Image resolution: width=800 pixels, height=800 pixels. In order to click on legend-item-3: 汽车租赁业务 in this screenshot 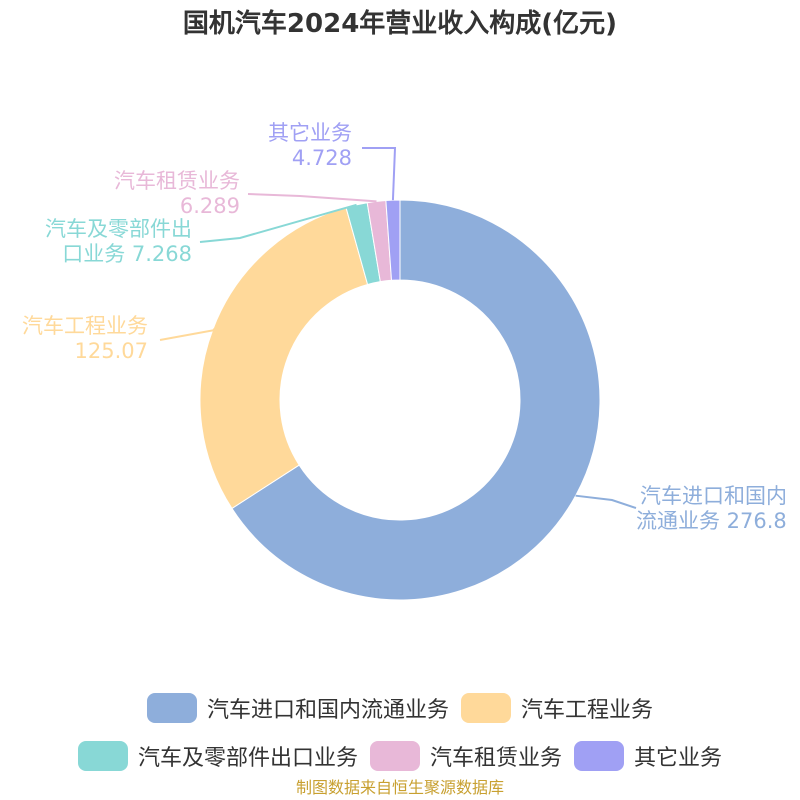, I will do `click(465, 756)`.